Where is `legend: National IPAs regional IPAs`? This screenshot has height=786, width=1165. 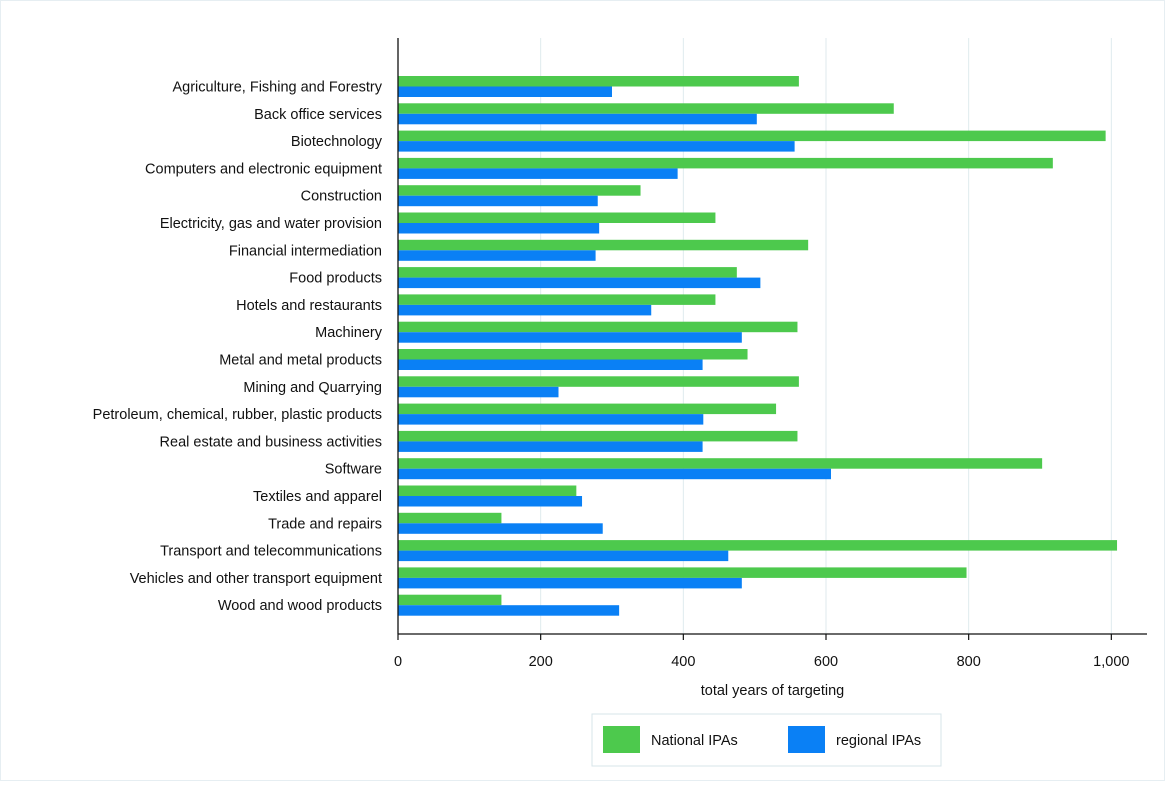 legend: National IPAs regional IPAs is located at coordinates (766, 740).